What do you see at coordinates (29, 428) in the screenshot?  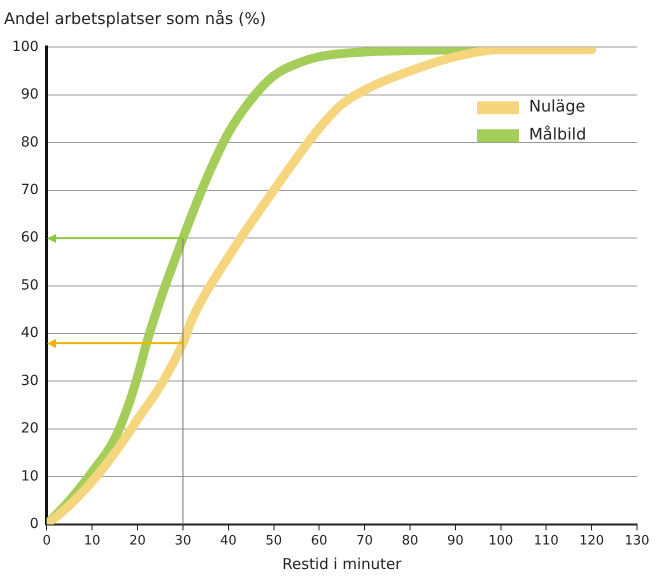 I see `y-tick-label: 20` at bounding box center [29, 428].